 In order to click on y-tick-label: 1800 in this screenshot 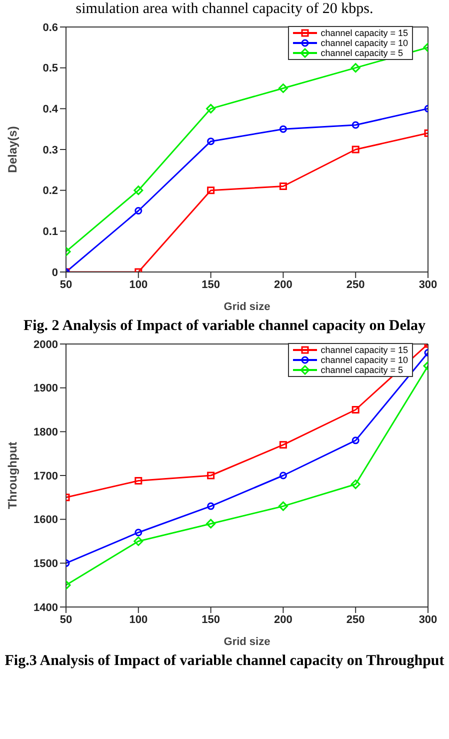, I will do `click(46, 432)`.